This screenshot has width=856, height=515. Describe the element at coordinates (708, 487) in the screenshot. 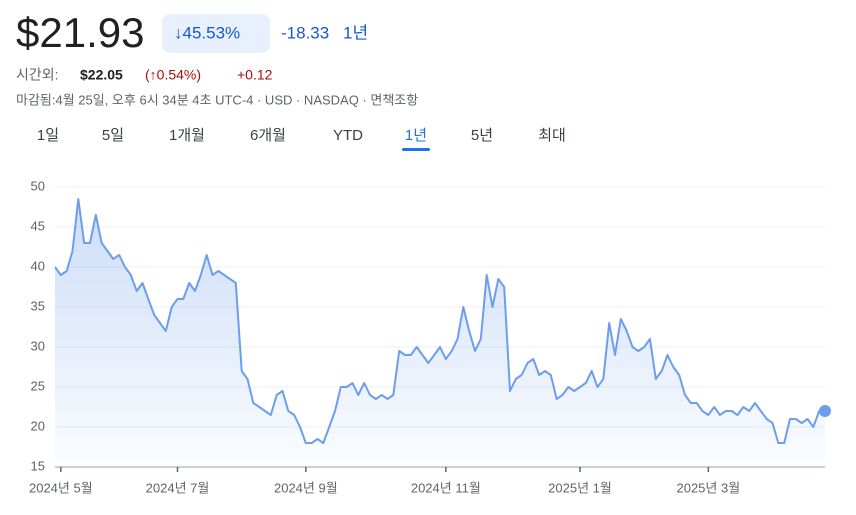

I see `x-tick-label: 2025년 3월` at that location.